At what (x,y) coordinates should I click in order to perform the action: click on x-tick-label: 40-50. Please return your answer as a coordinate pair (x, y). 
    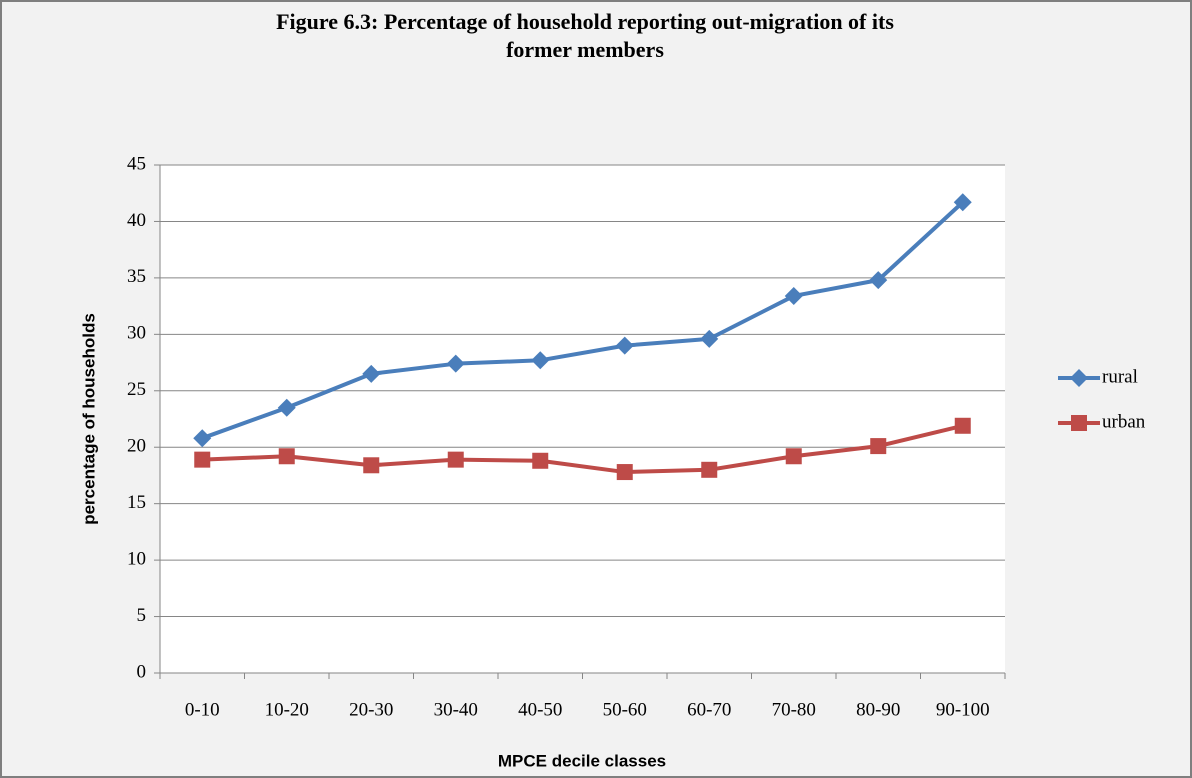
    Looking at the image, I should click on (540, 709).